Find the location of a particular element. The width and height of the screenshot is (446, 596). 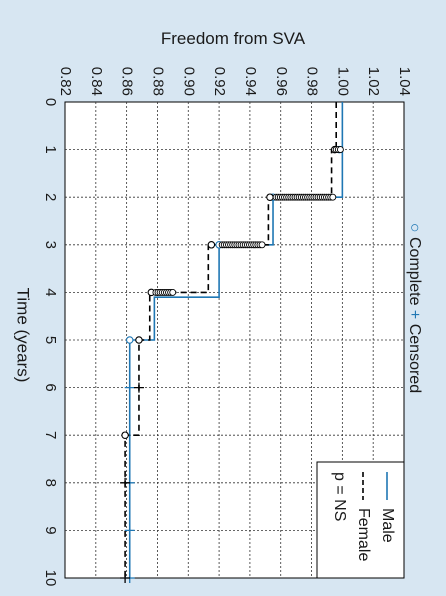

legend-label-female: Female is located at coordinates (363, 534).